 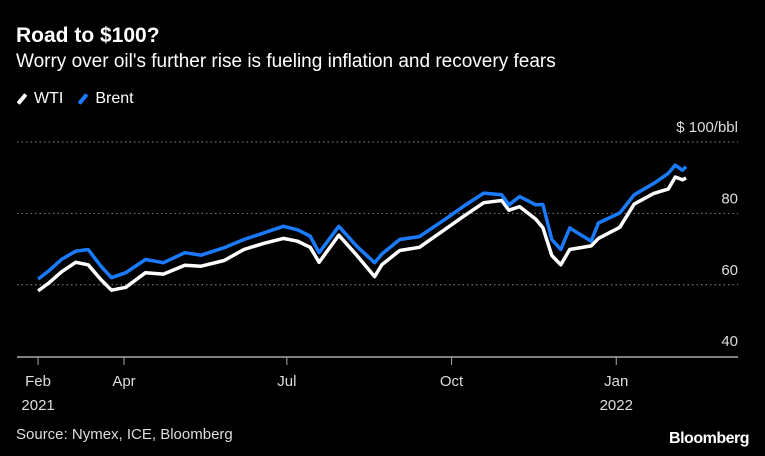 What do you see at coordinates (709, 438) in the screenshot?
I see `bloomberg-logo: Bloomberg` at bounding box center [709, 438].